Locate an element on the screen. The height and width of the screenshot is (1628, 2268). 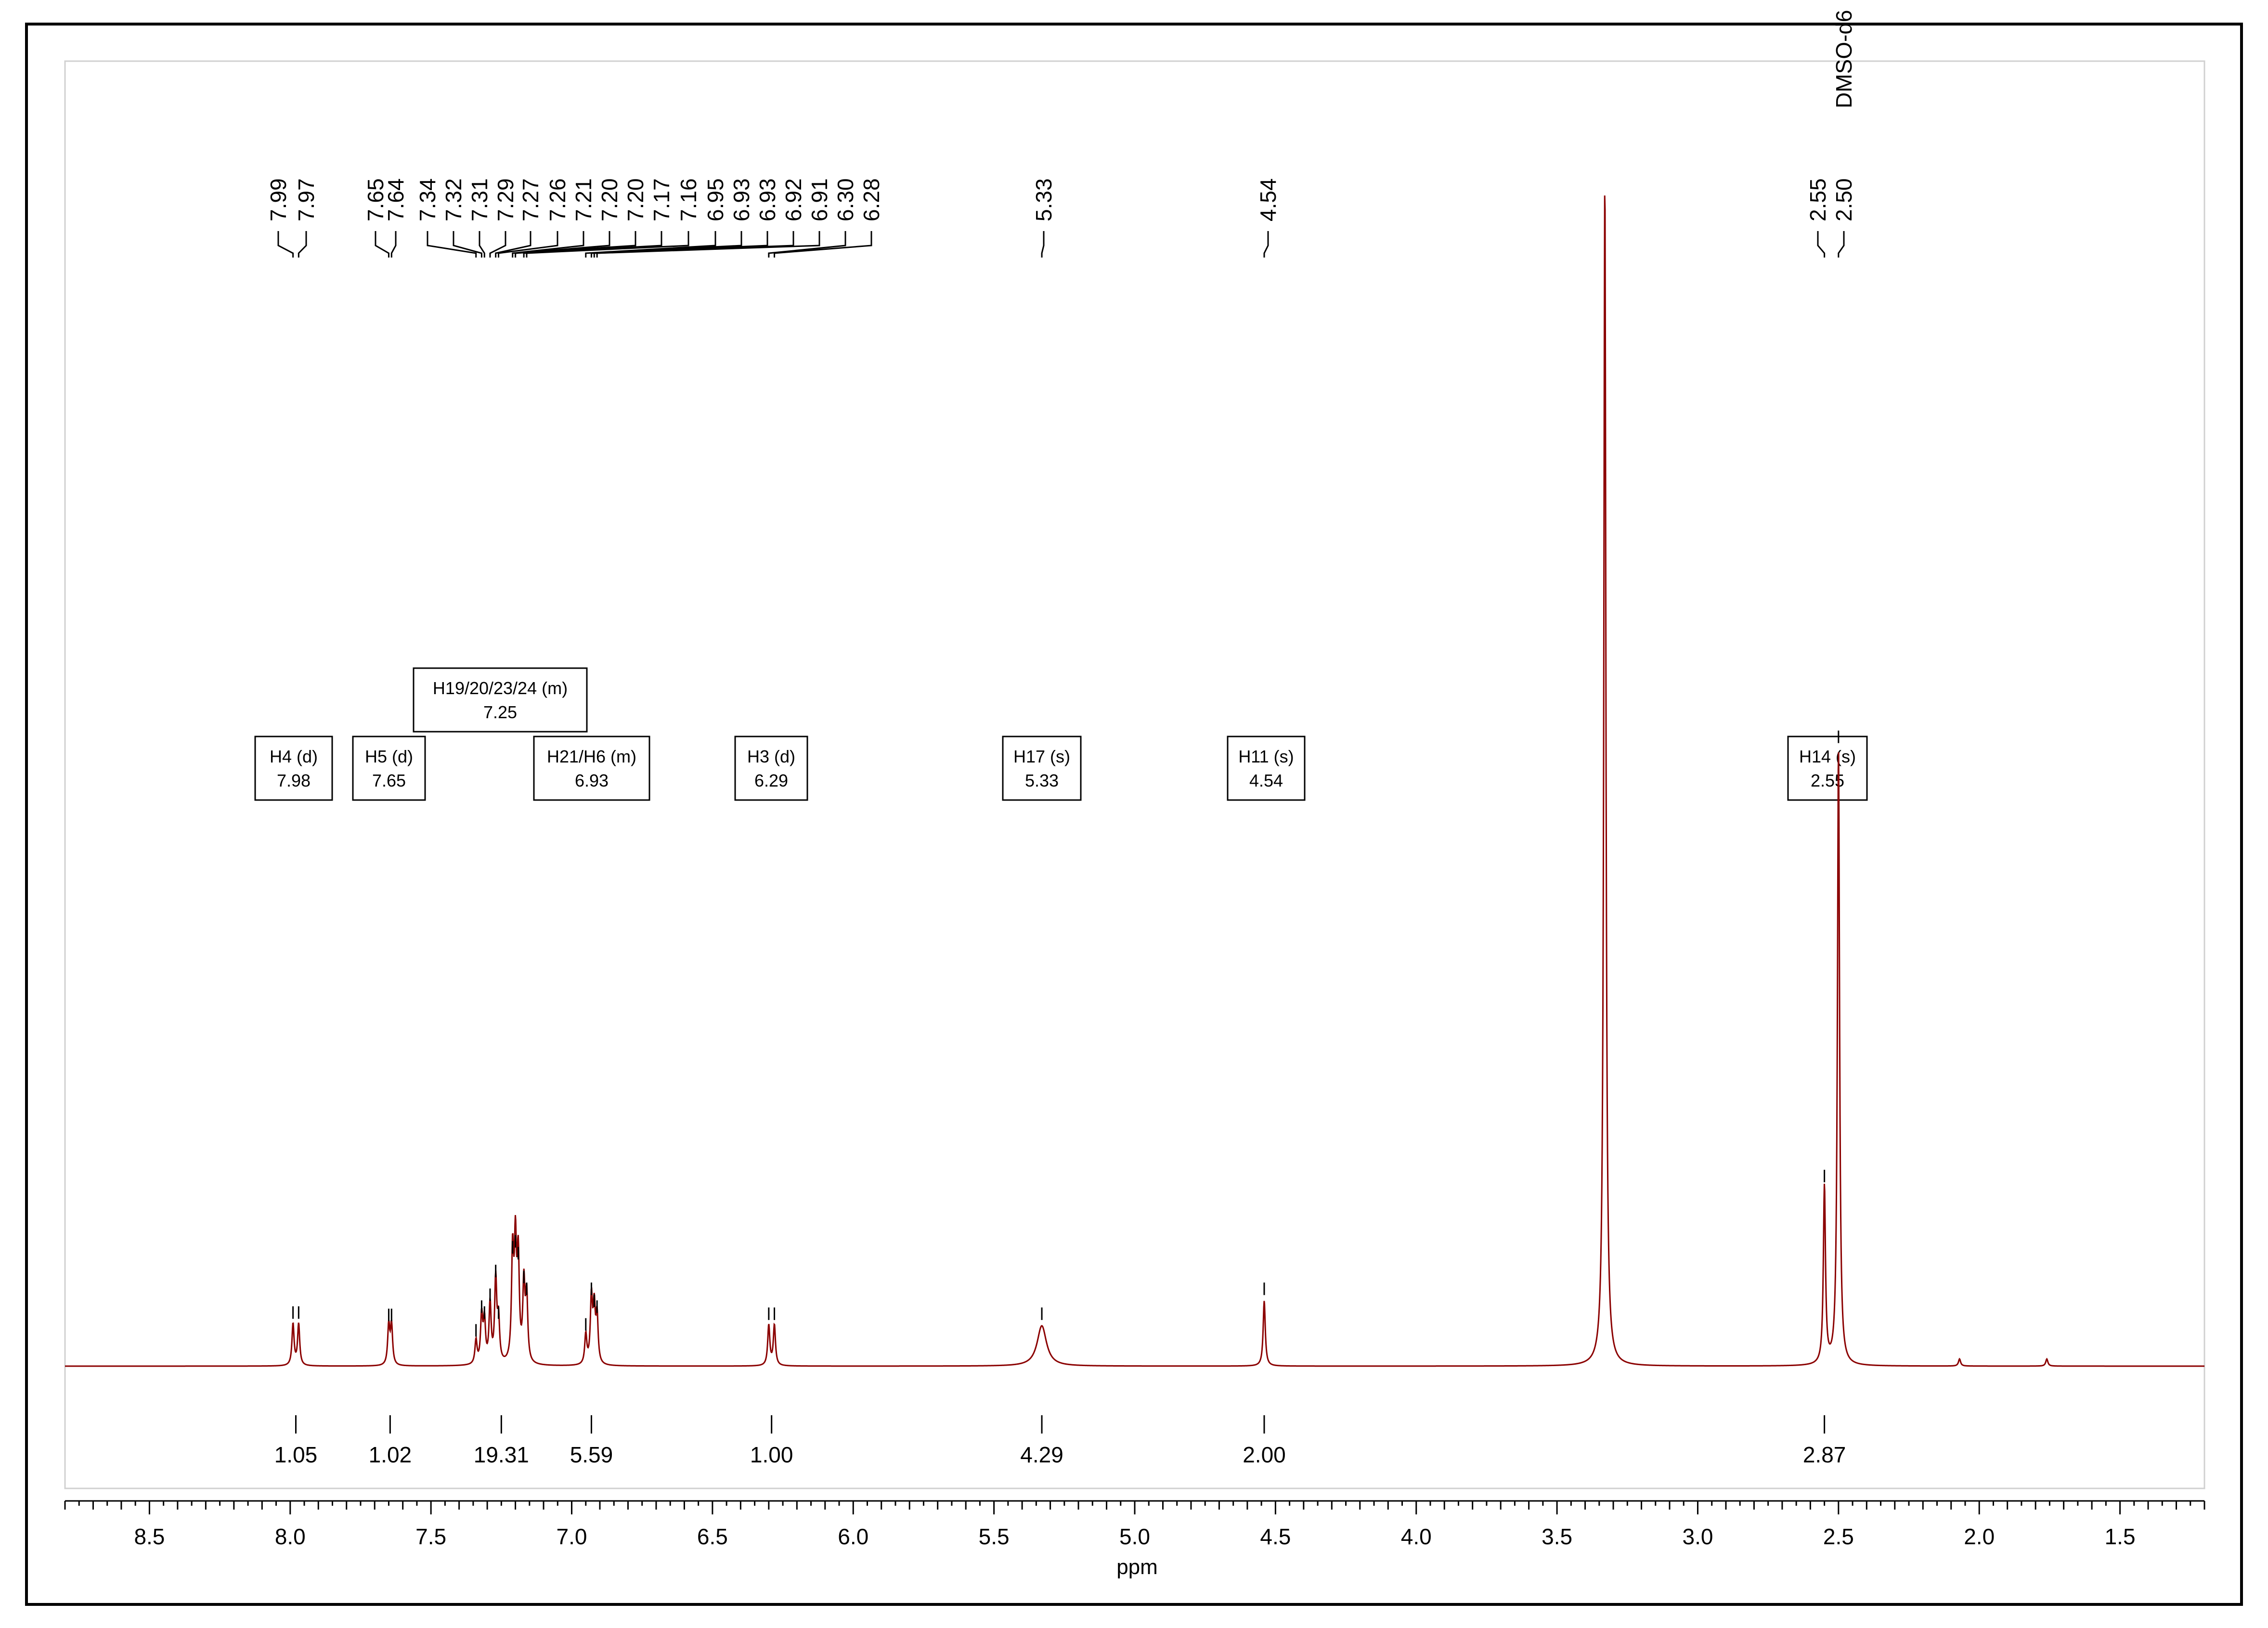
shift-label-4: 7.34 is located at coordinates (428, 199).